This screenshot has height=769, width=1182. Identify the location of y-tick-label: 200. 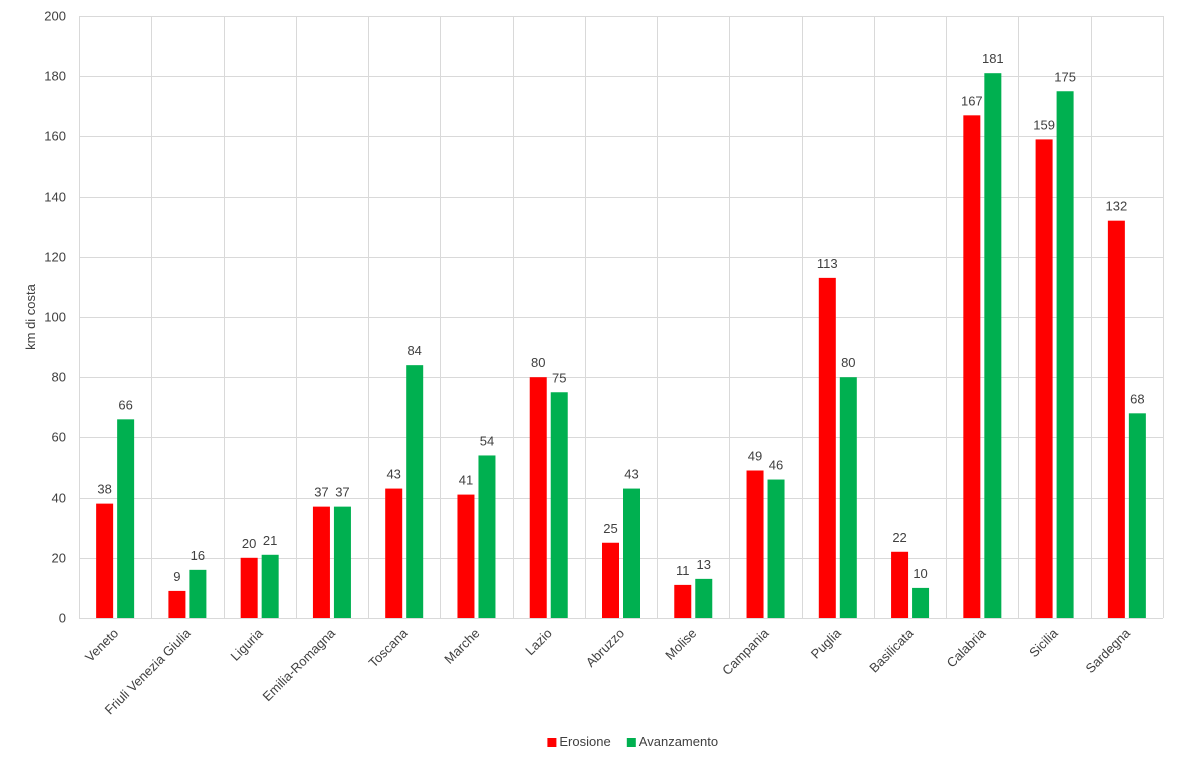
(55, 16).